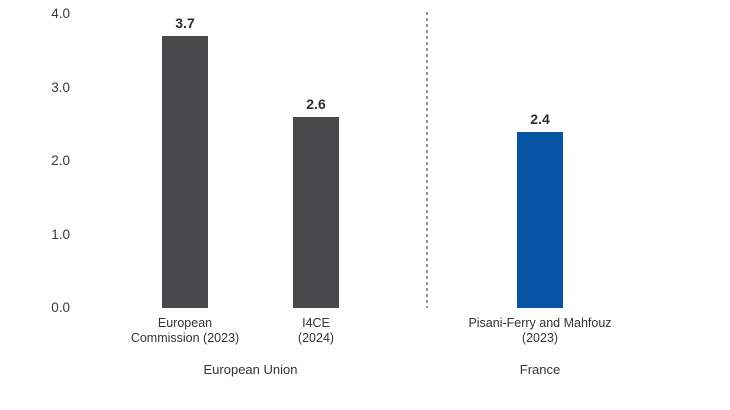 This screenshot has width=730, height=410. Describe the element at coordinates (316, 103) in the screenshot. I see `bar-value-label: 2.6` at that location.